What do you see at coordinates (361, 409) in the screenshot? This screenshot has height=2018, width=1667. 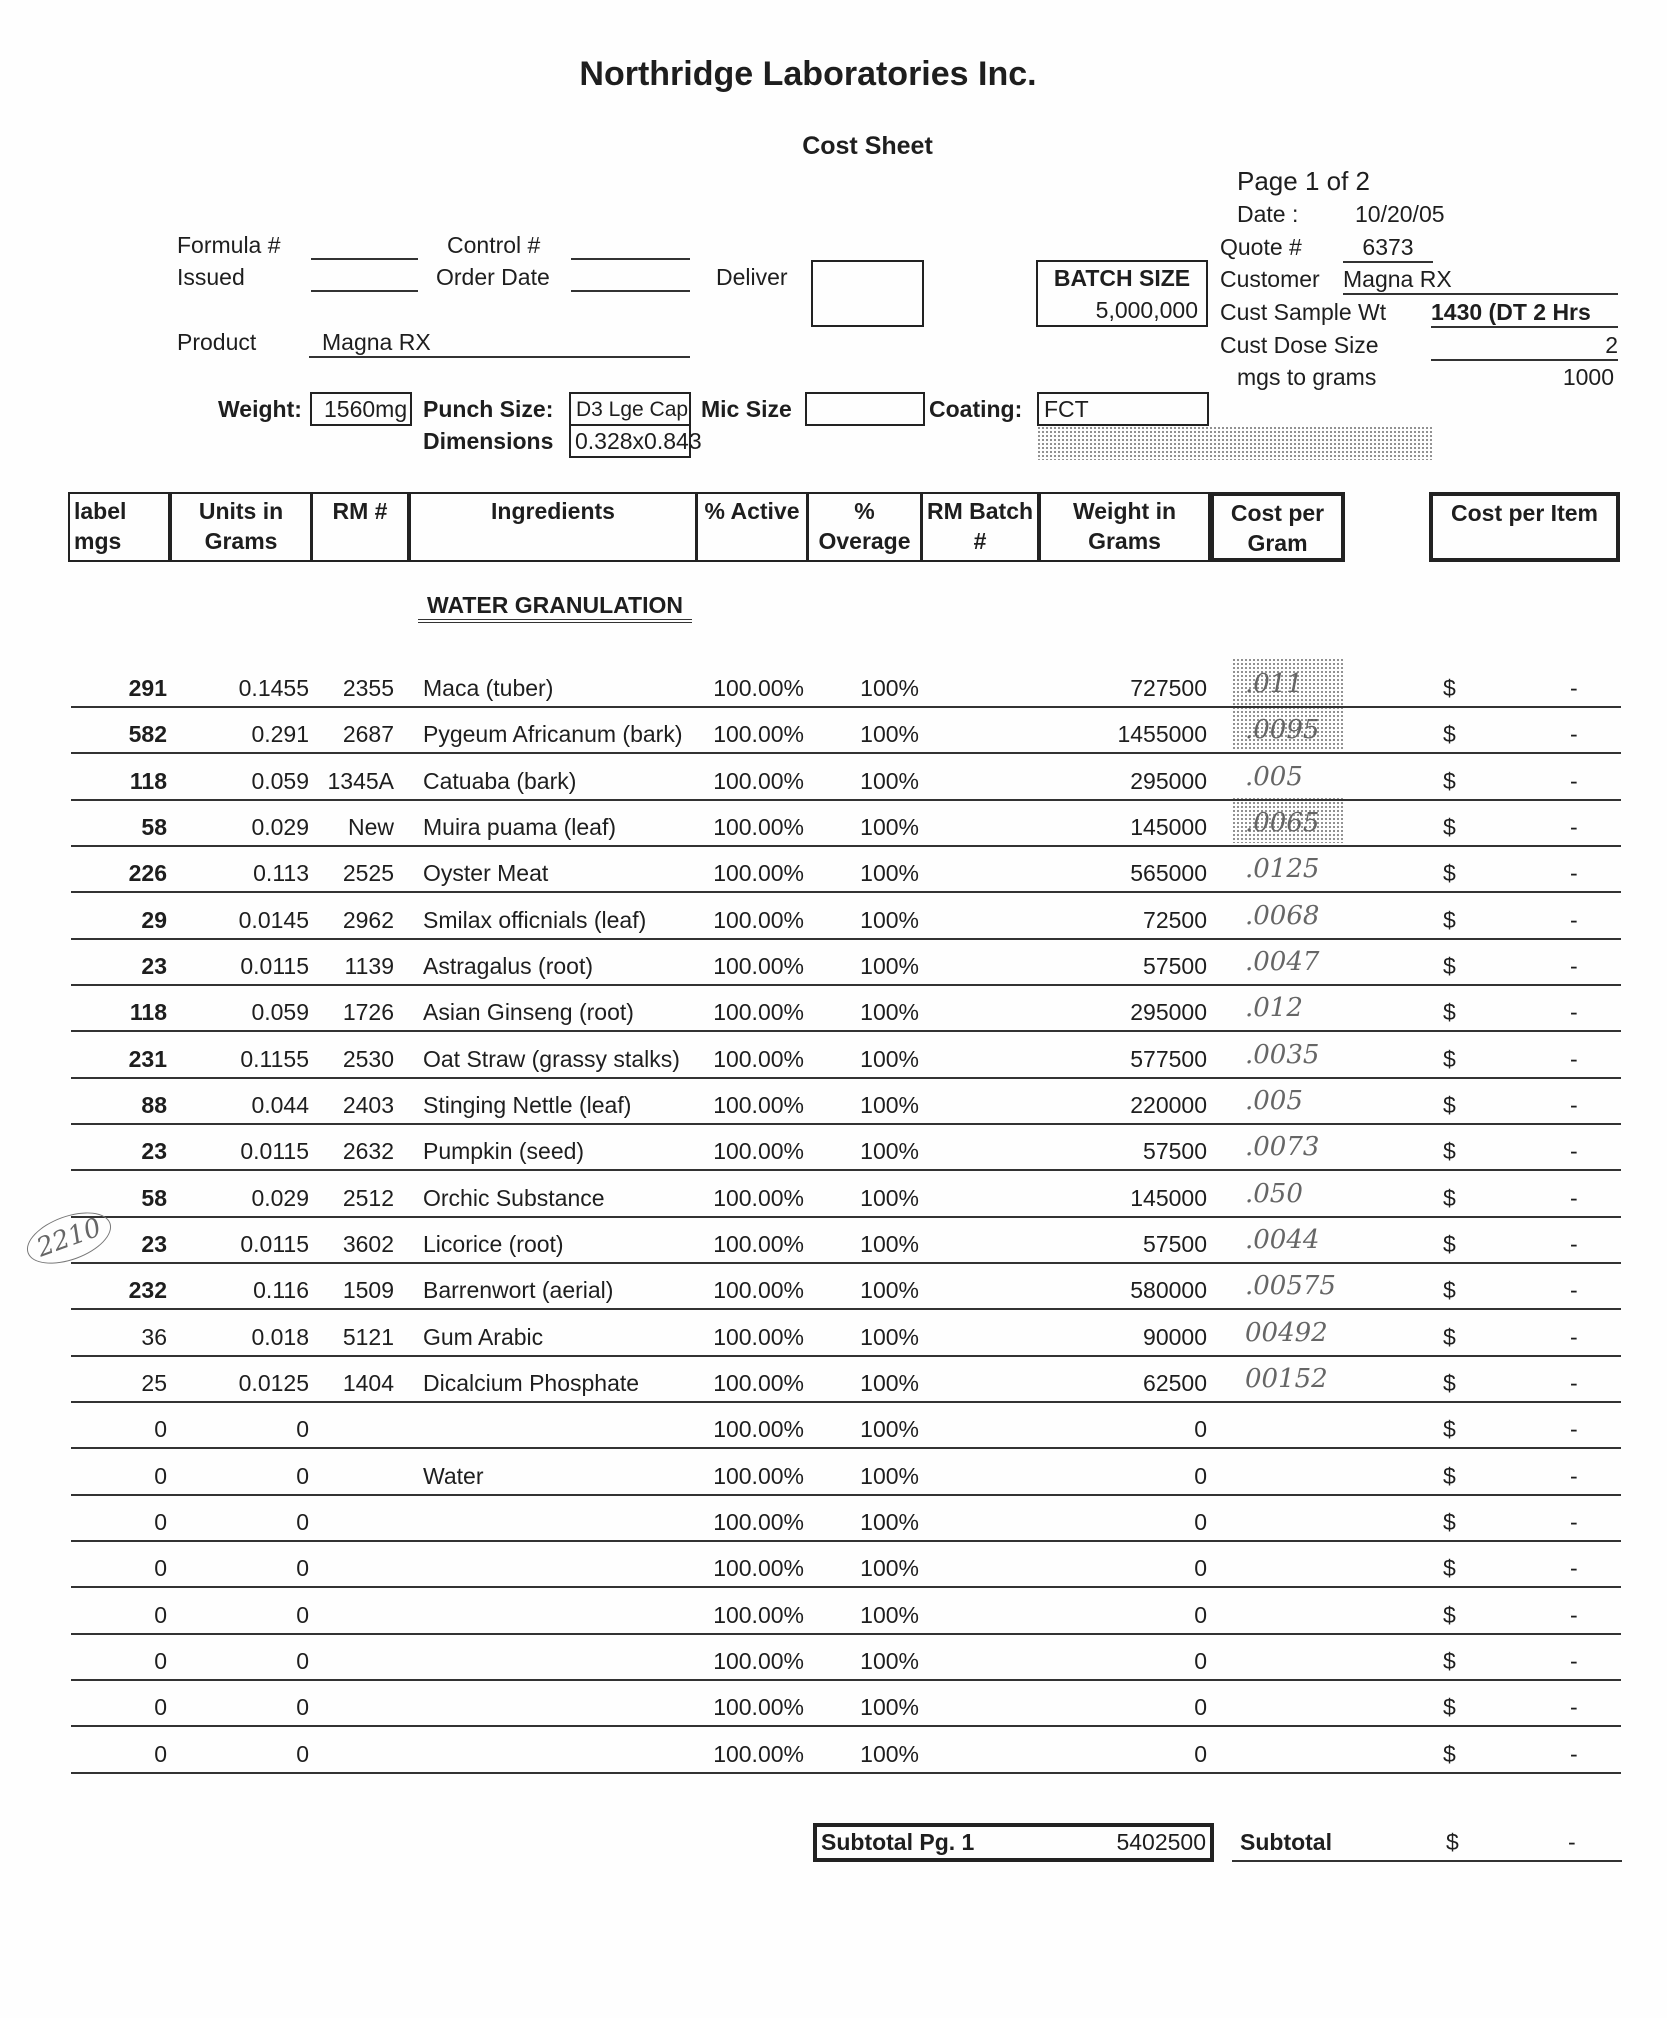 I see `weight-value: 1560mg` at bounding box center [361, 409].